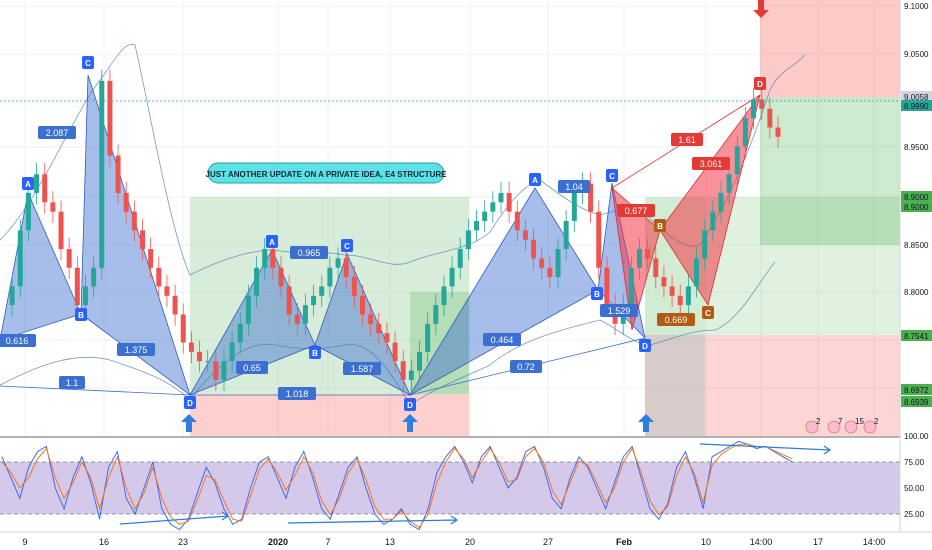  I want to click on x-tick-label: 14:00, so click(874, 542).